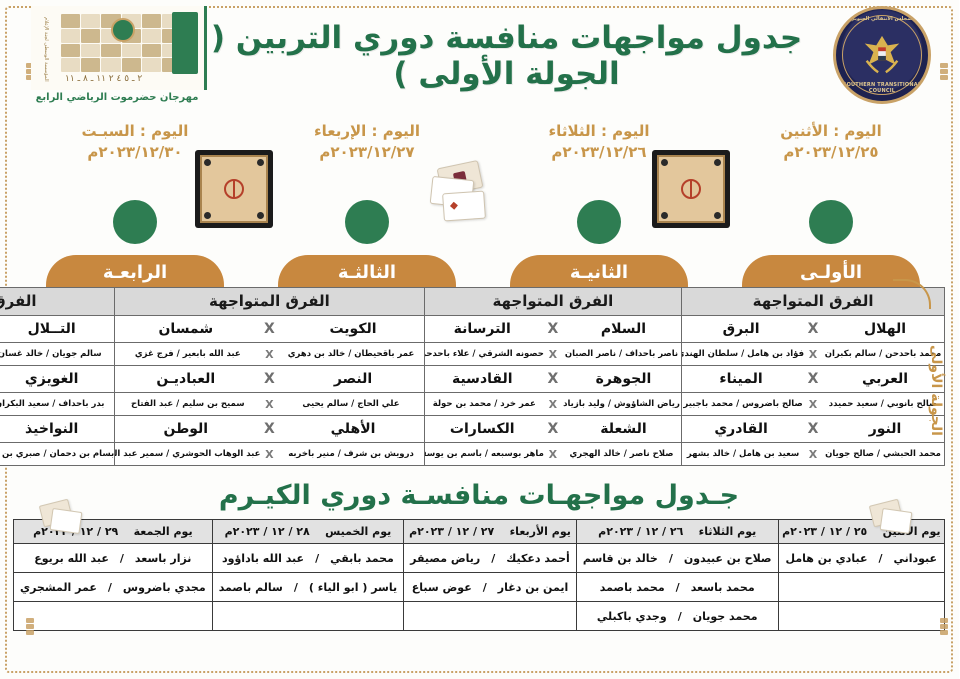 The image size is (960, 679). What do you see at coordinates (187, 429) in the screenshot?
I see `team-name: الوطن` at bounding box center [187, 429].